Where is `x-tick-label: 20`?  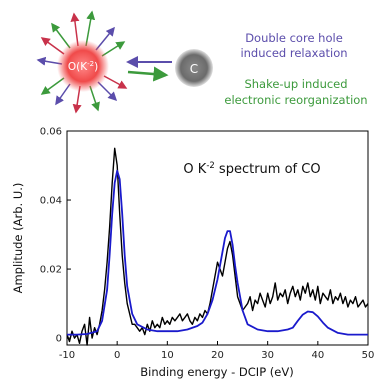
x-tick-label: 20 is located at coordinates (217, 355).